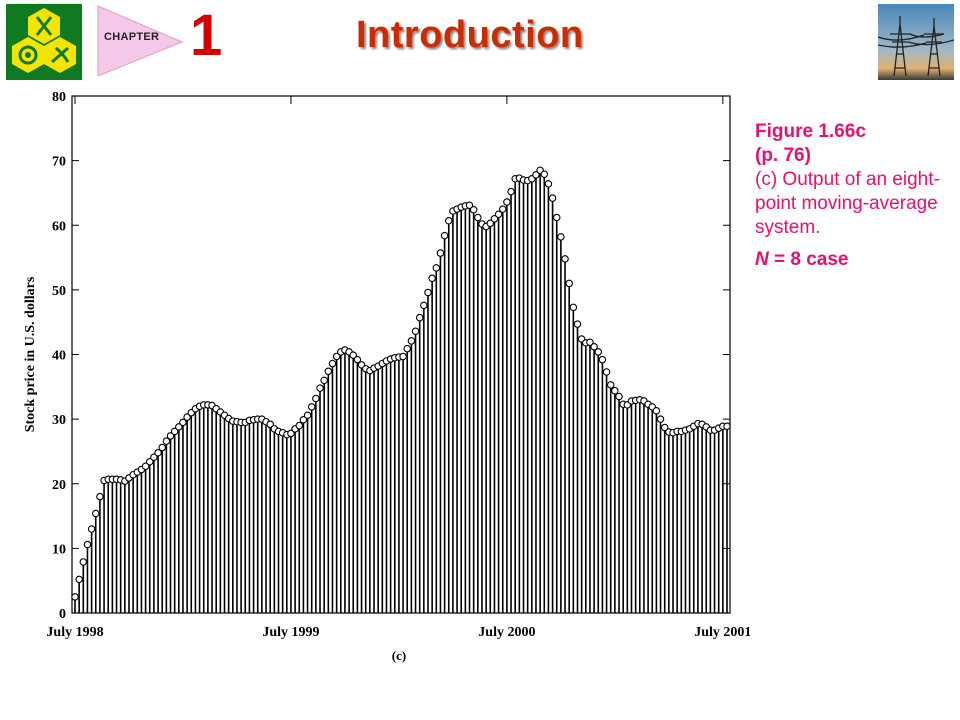 The height and width of the screenshot is (720, 960). Describe the element at coordinates (132, 37) in the screenshot. I see `chapter-label: CHAPTER` at that location.